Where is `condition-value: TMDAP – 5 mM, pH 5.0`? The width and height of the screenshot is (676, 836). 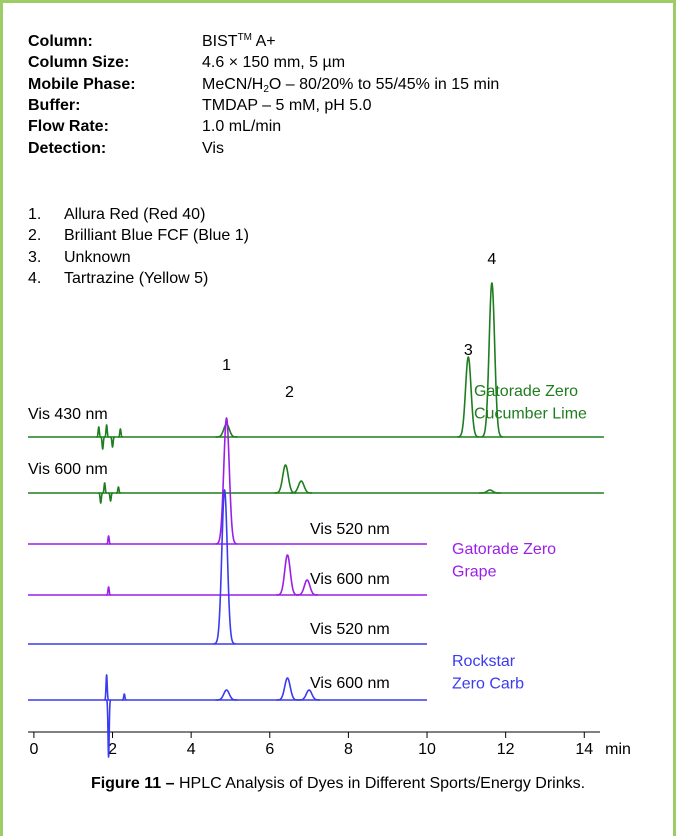
condition-value: TMDAP – 5 mM, pH 5.0 is located at coordinates (287, 106).